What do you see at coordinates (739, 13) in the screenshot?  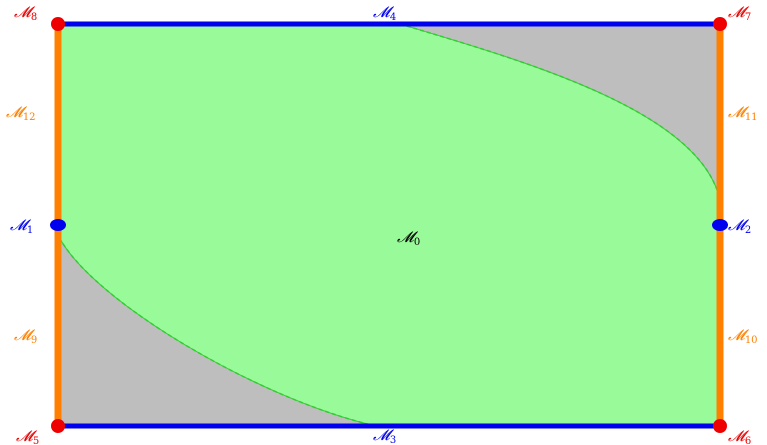 I see `label-m7: 𝓜7` at bounding box center [739, 13].